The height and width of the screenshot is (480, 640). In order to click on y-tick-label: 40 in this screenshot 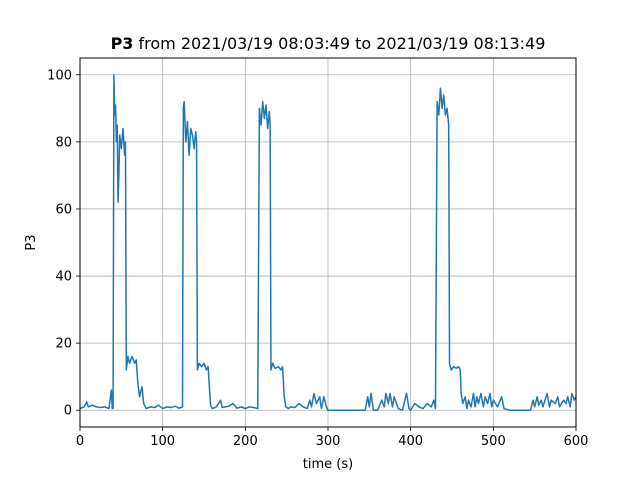, I will do `click(63, 277)`.